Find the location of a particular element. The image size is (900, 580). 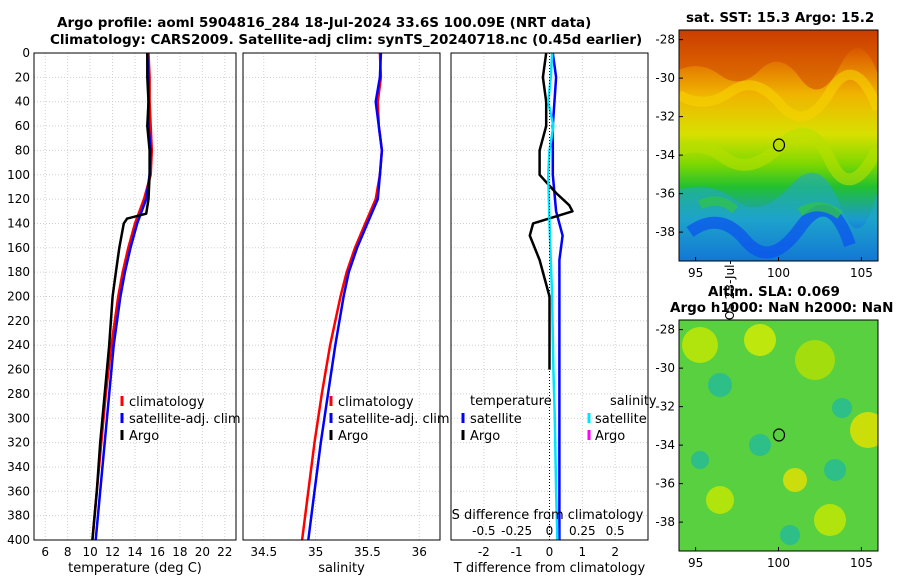

temp-xtick-label: 22 is located at coordinates (224, 552).